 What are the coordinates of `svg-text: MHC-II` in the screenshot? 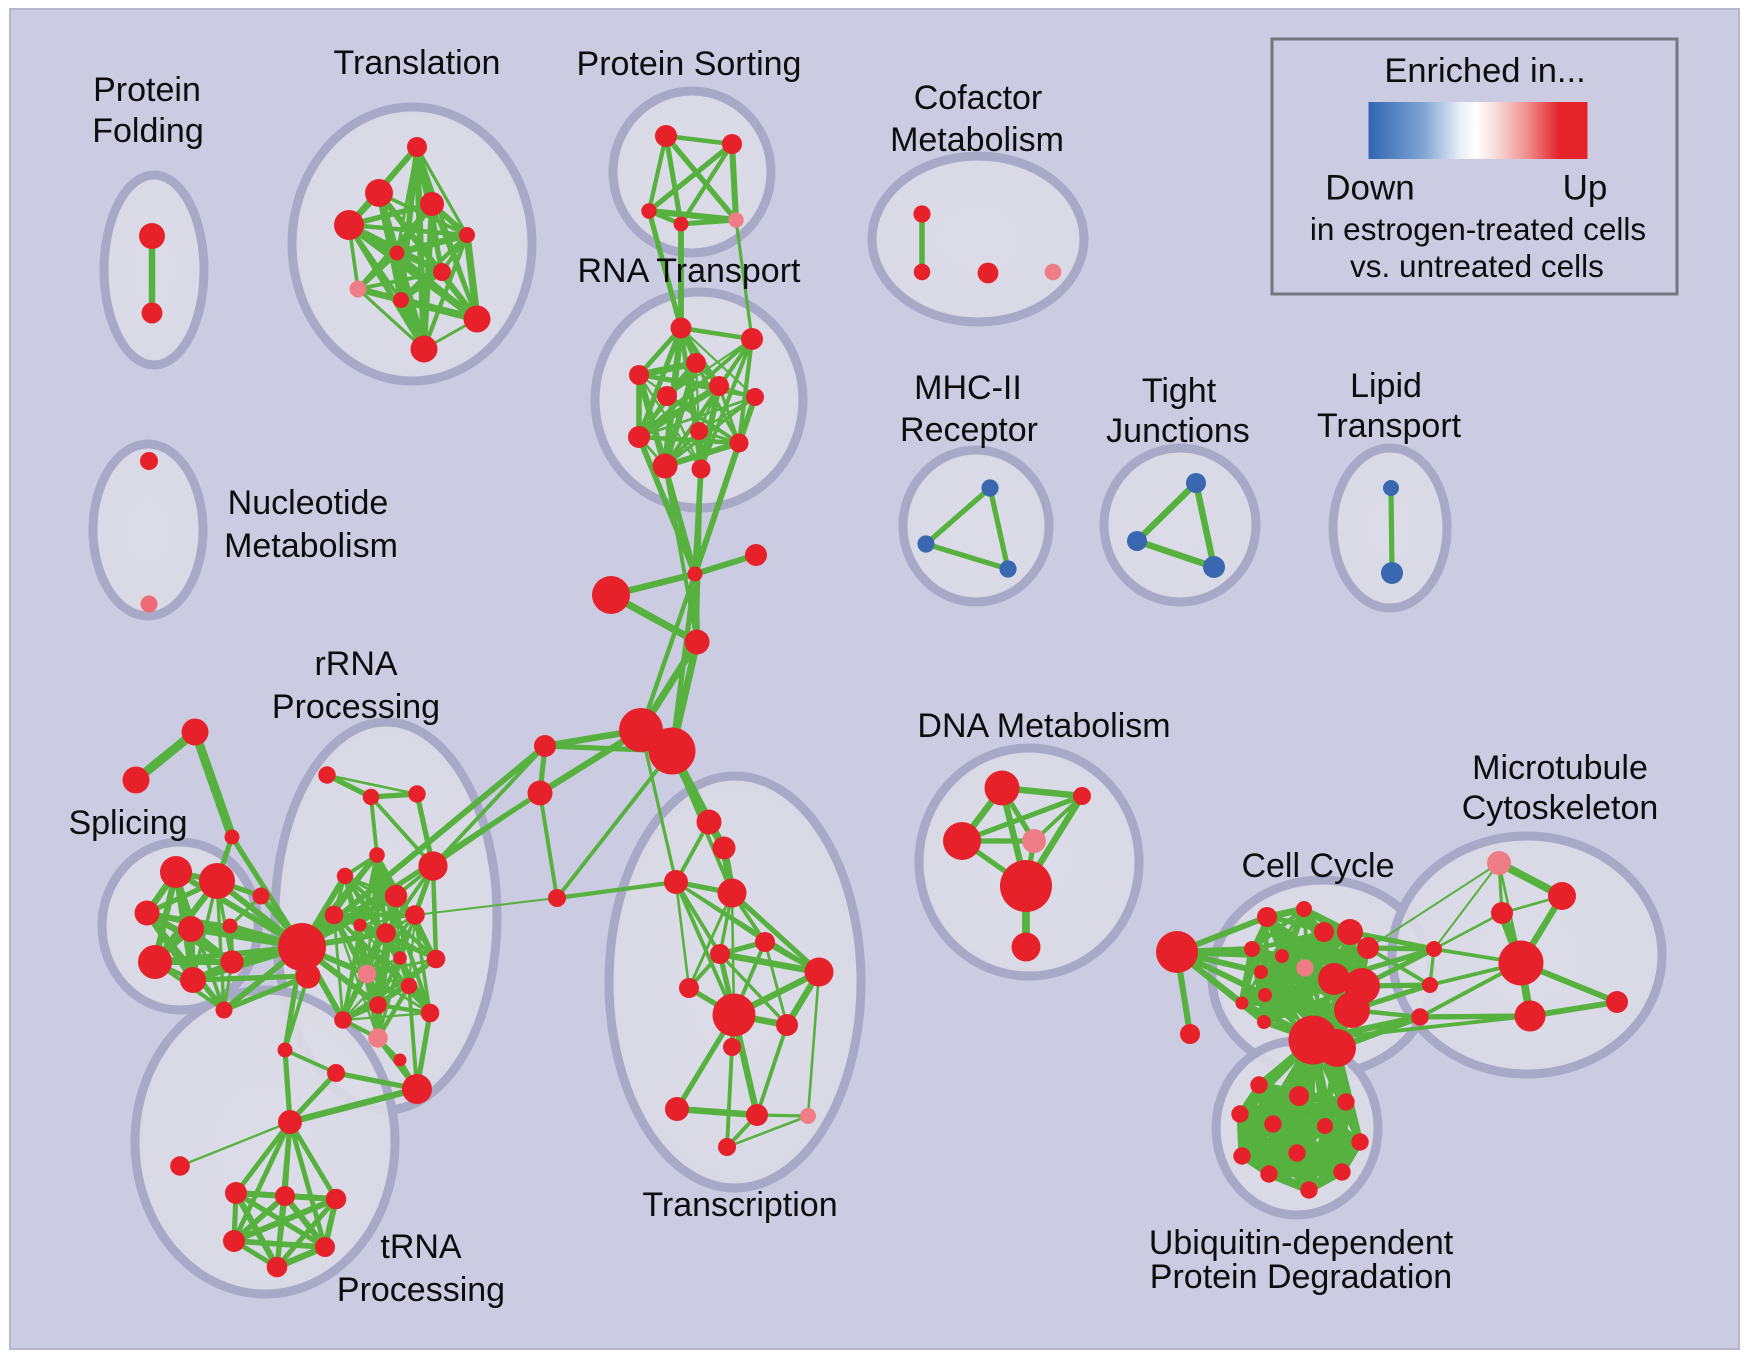 It's located at (968, 388).